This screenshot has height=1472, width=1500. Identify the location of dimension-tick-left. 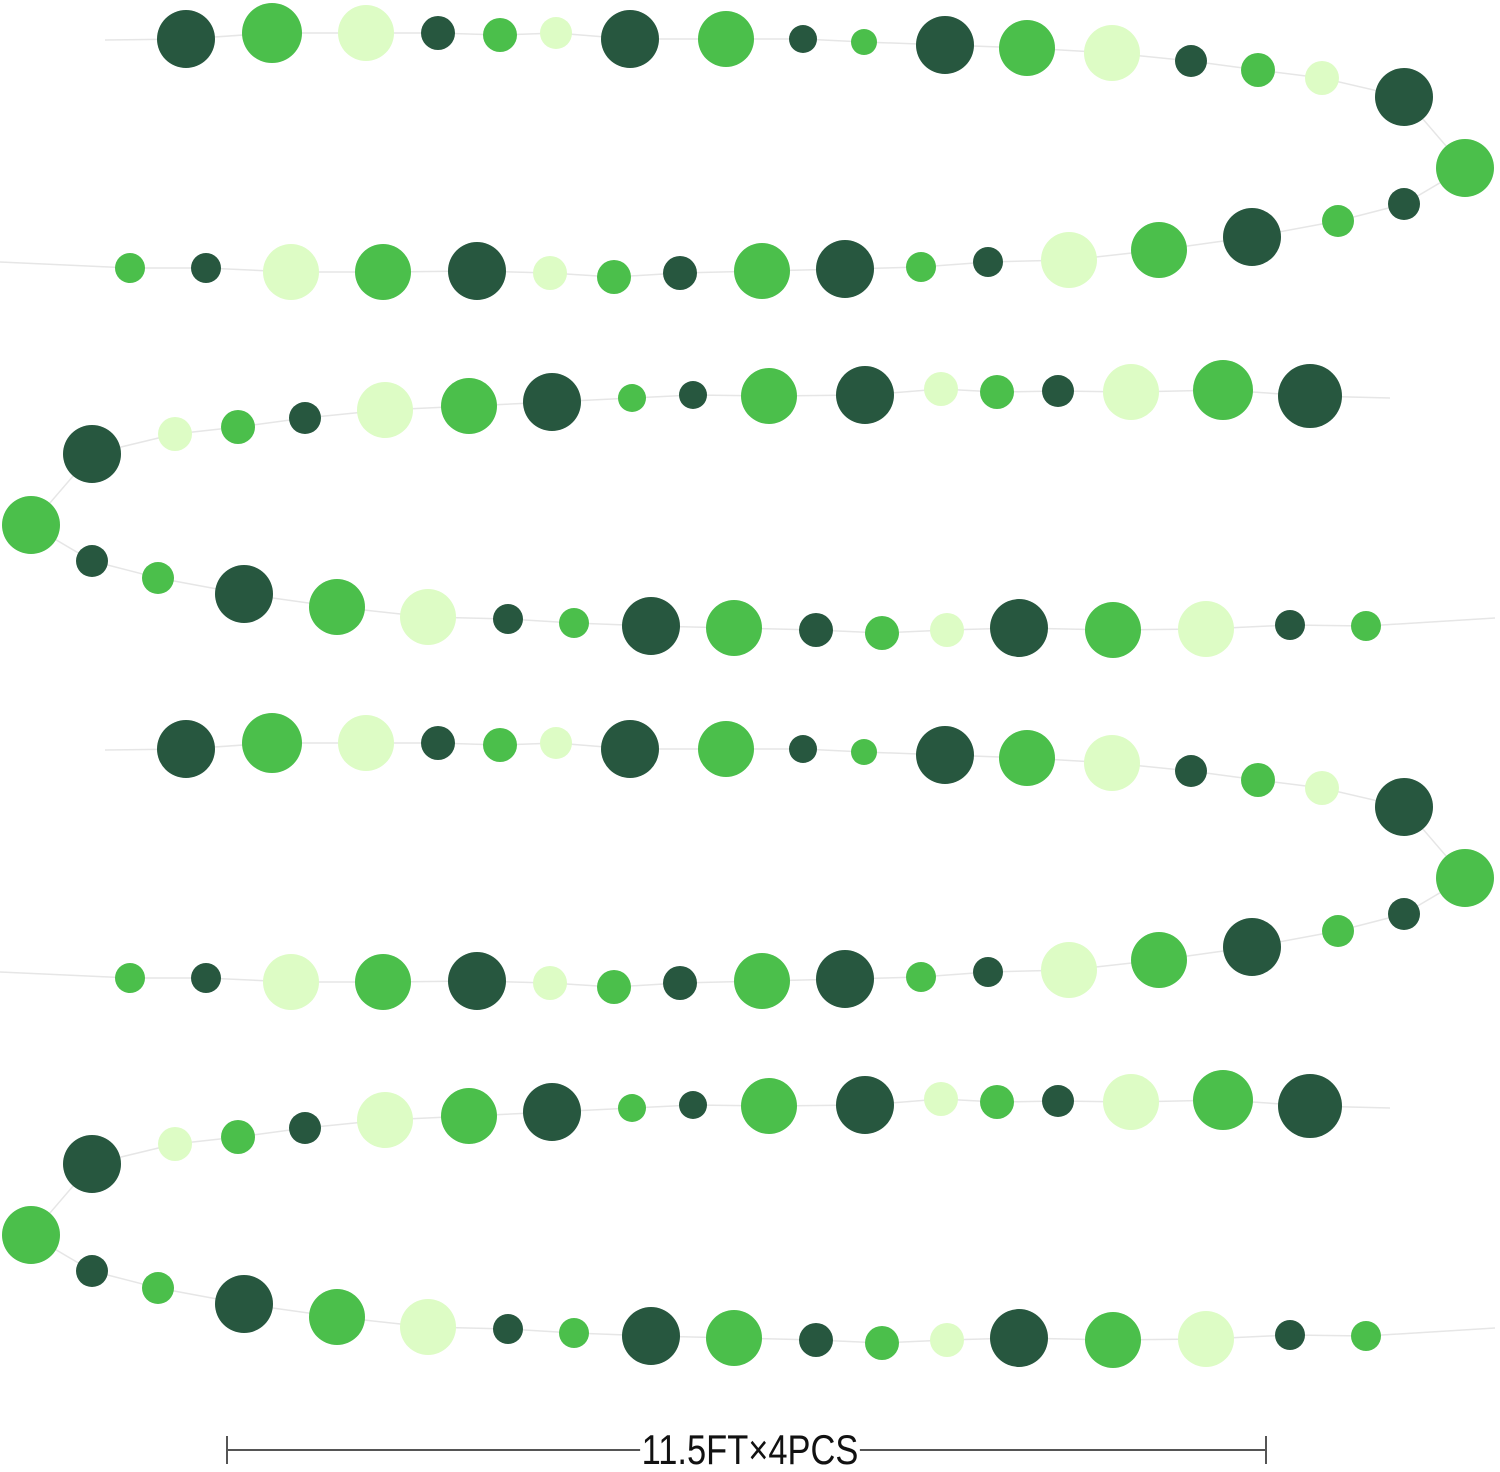
(227, 1450).